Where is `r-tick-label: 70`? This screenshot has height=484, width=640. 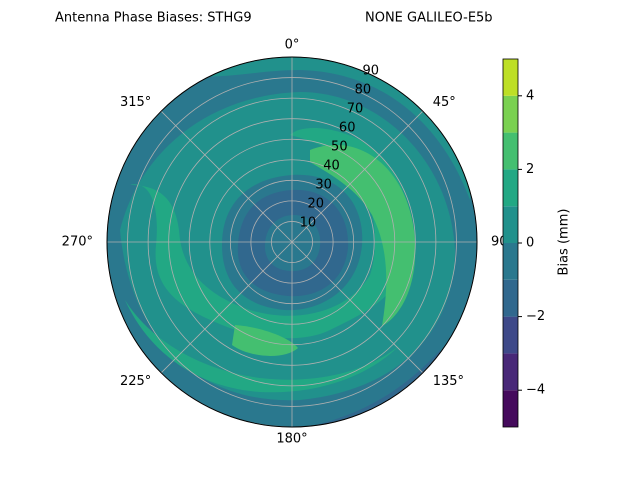
r-tick-label: 70 is located at coordinates (355, 109).